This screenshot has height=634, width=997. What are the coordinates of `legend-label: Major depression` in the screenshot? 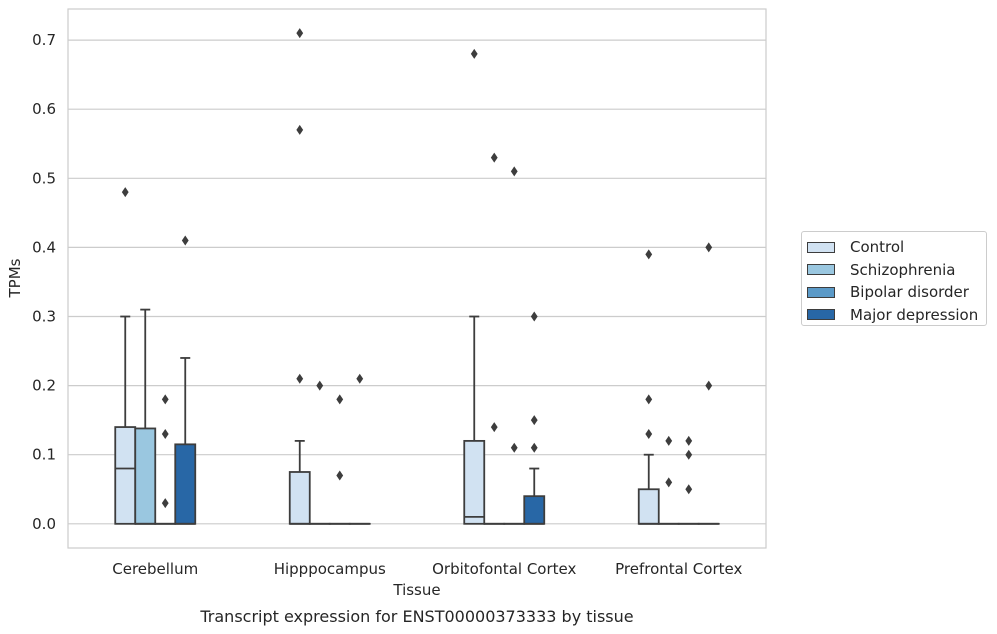 It's located at (914, 314).